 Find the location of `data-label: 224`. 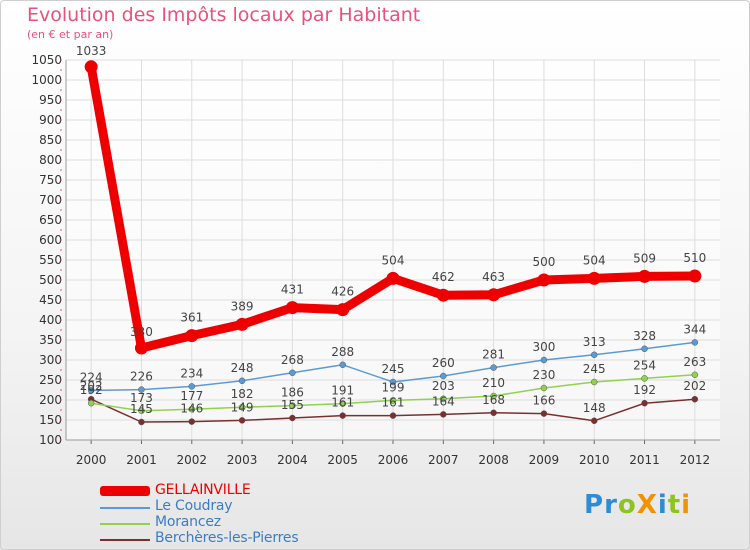

data-label: 224 is located at coordinates (91, 377).